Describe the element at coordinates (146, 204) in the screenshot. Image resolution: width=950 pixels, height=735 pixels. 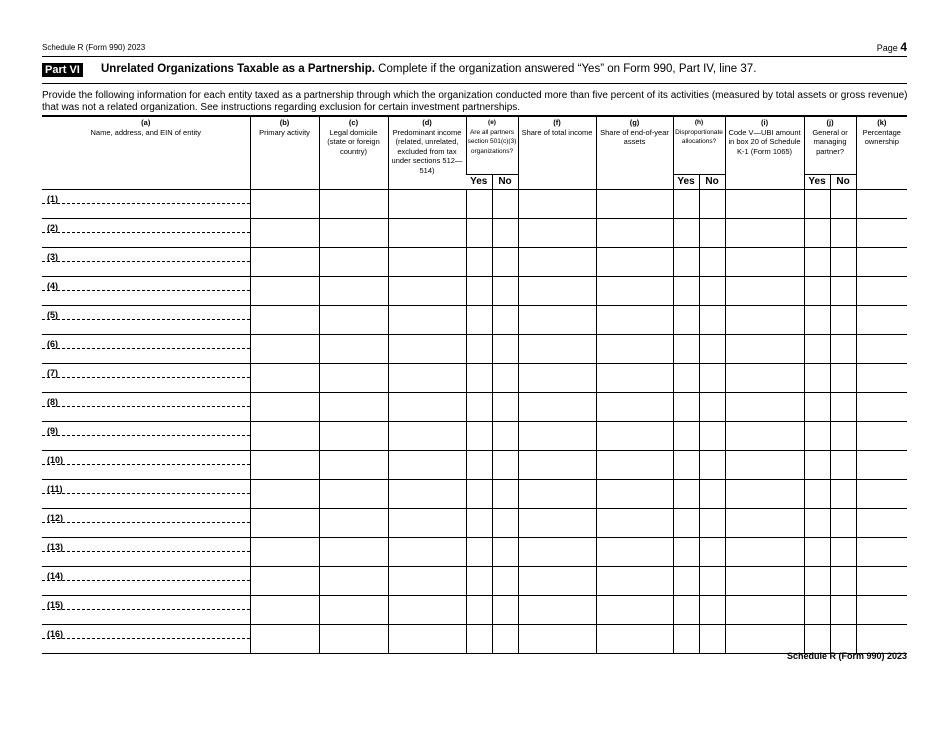
I see `entity-name-field: (1)` at that location.